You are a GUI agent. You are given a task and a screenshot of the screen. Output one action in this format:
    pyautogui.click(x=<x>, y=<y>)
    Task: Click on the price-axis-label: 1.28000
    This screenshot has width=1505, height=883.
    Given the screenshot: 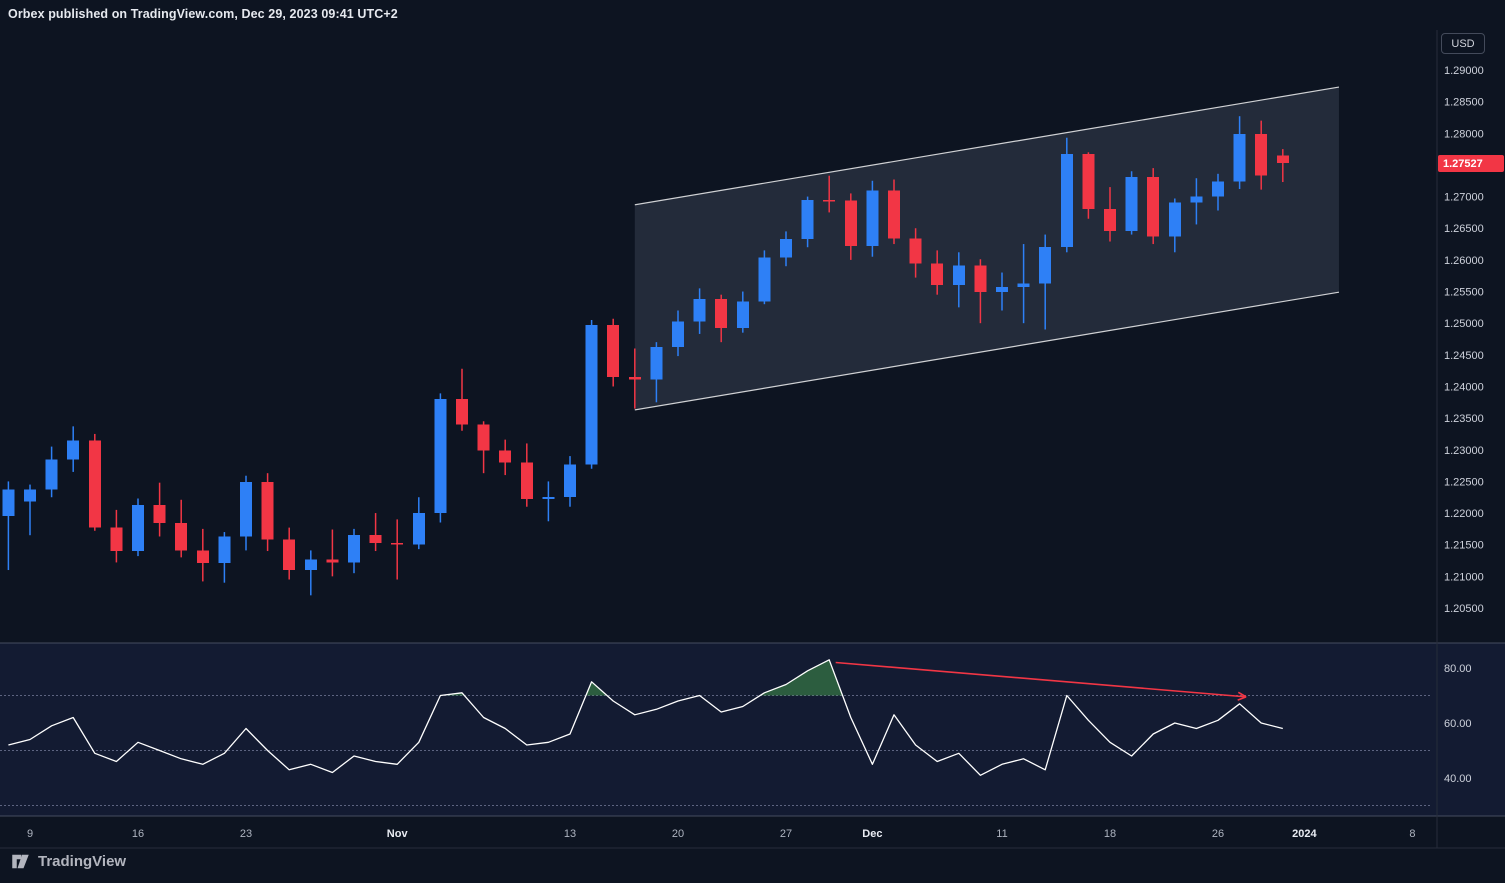 What is the action you would take?
    pyautogui.click(x=1464, y=134)
    